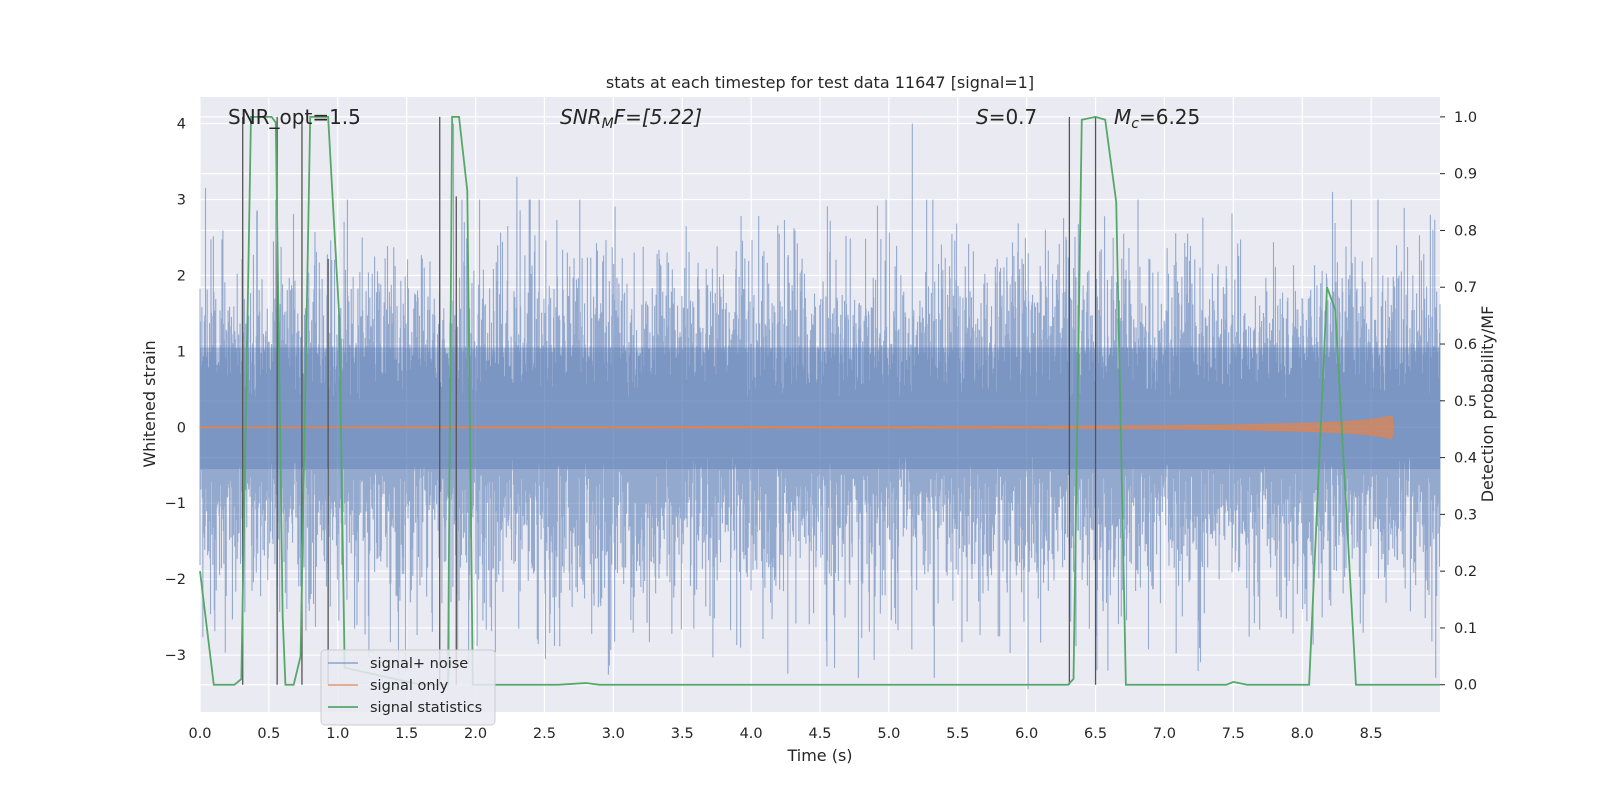 Image resolution: width=1600 pixels, height=800 pixels. What do you see at coordinates (181, 201) in the screenshot?
I see `left-y-tick-label: 3` at bounding box center [181, 201].